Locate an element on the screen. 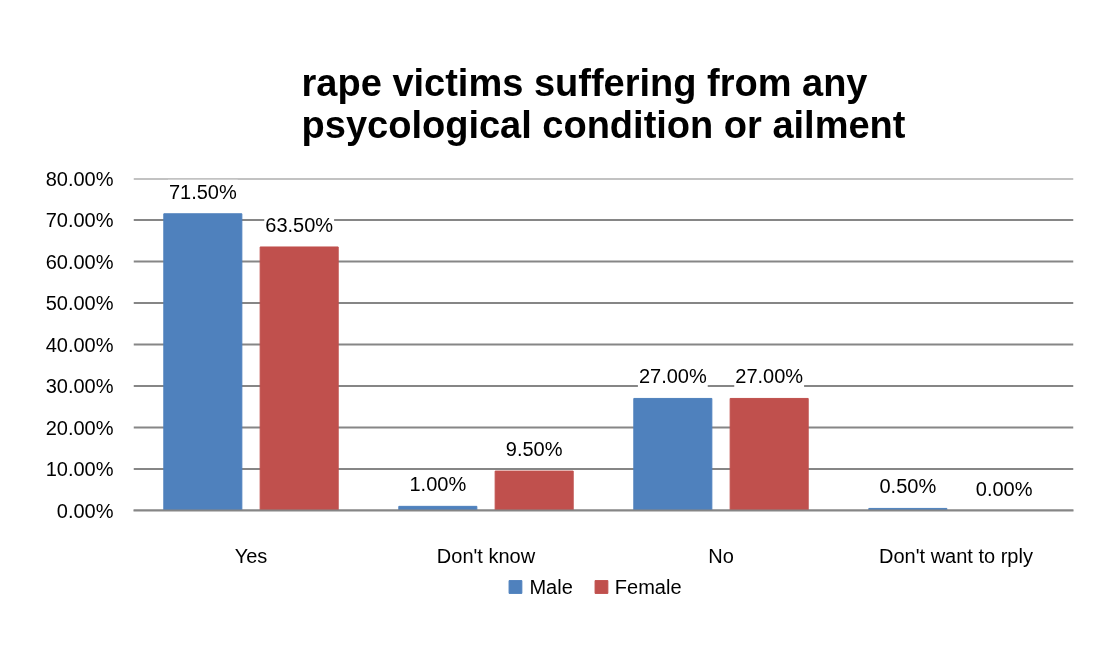 The image size is (1102, 657). x-tick-label: No is located at coordinates (721, 555).